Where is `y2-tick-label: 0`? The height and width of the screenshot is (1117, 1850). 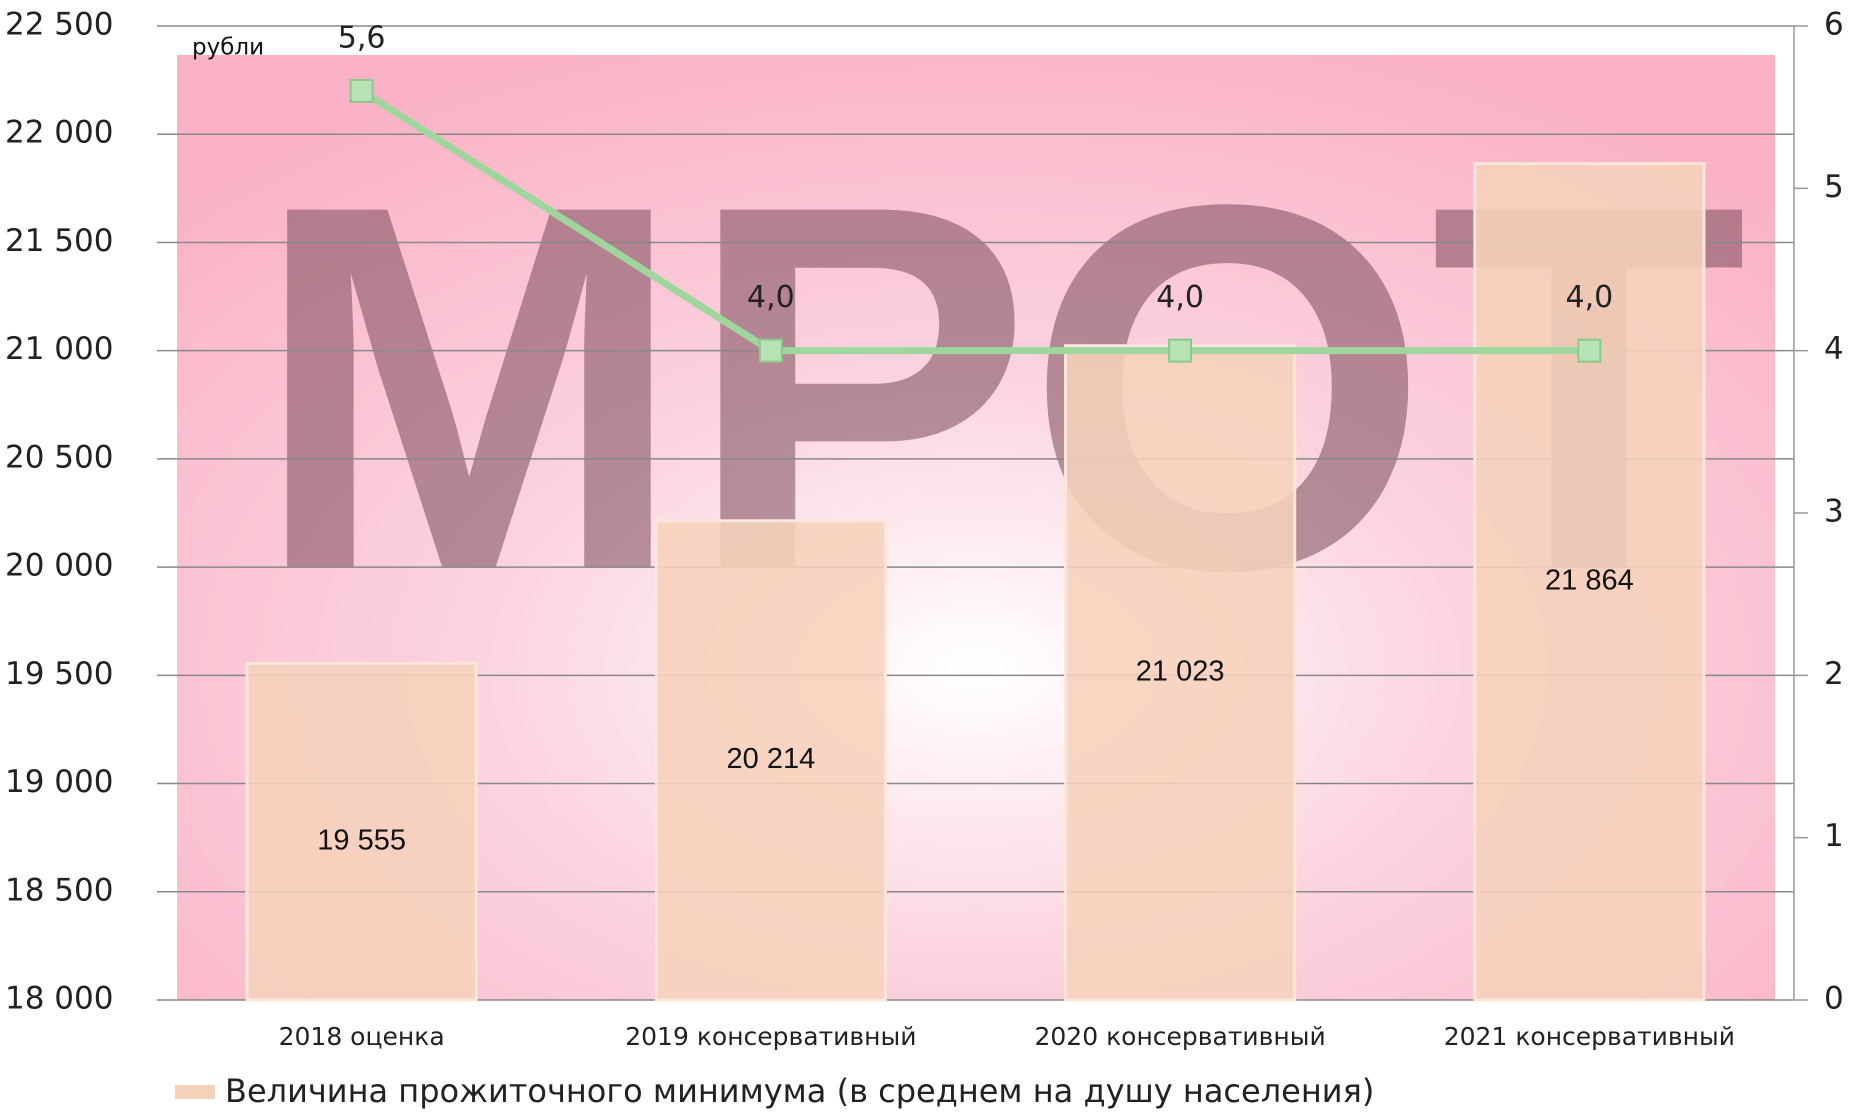
y2-tick-label: 0 is located at coordinates (1834, 999).